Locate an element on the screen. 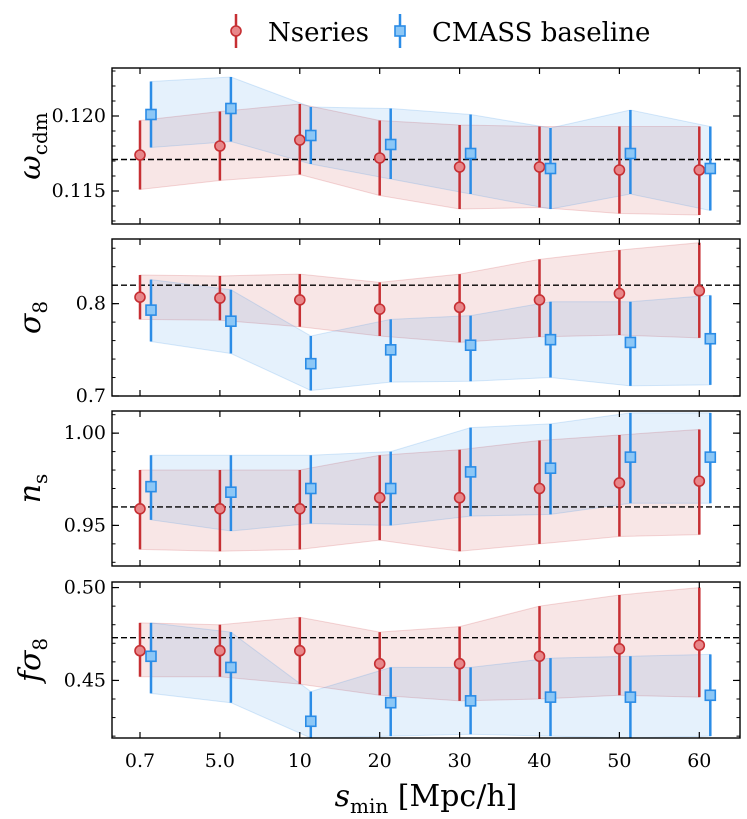  x-tick-label: 20 is located at coordinates (380, 761).